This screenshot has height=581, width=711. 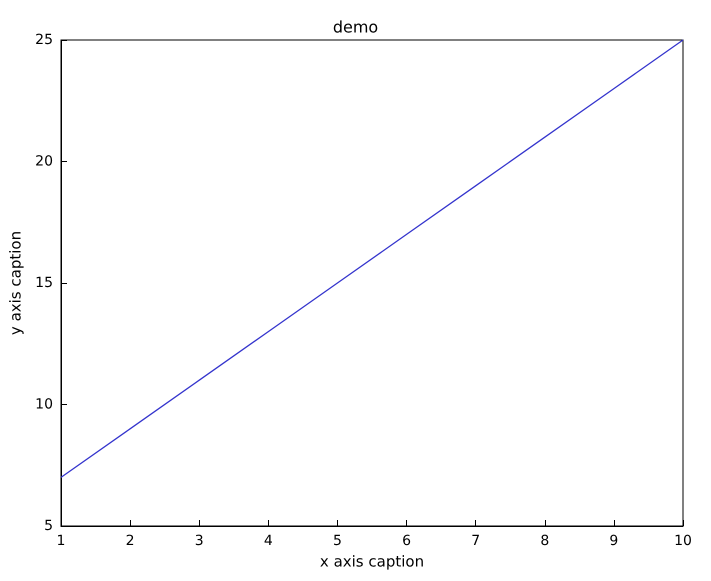 I want to click on chart-title: demo, so click(x=355, y=27).